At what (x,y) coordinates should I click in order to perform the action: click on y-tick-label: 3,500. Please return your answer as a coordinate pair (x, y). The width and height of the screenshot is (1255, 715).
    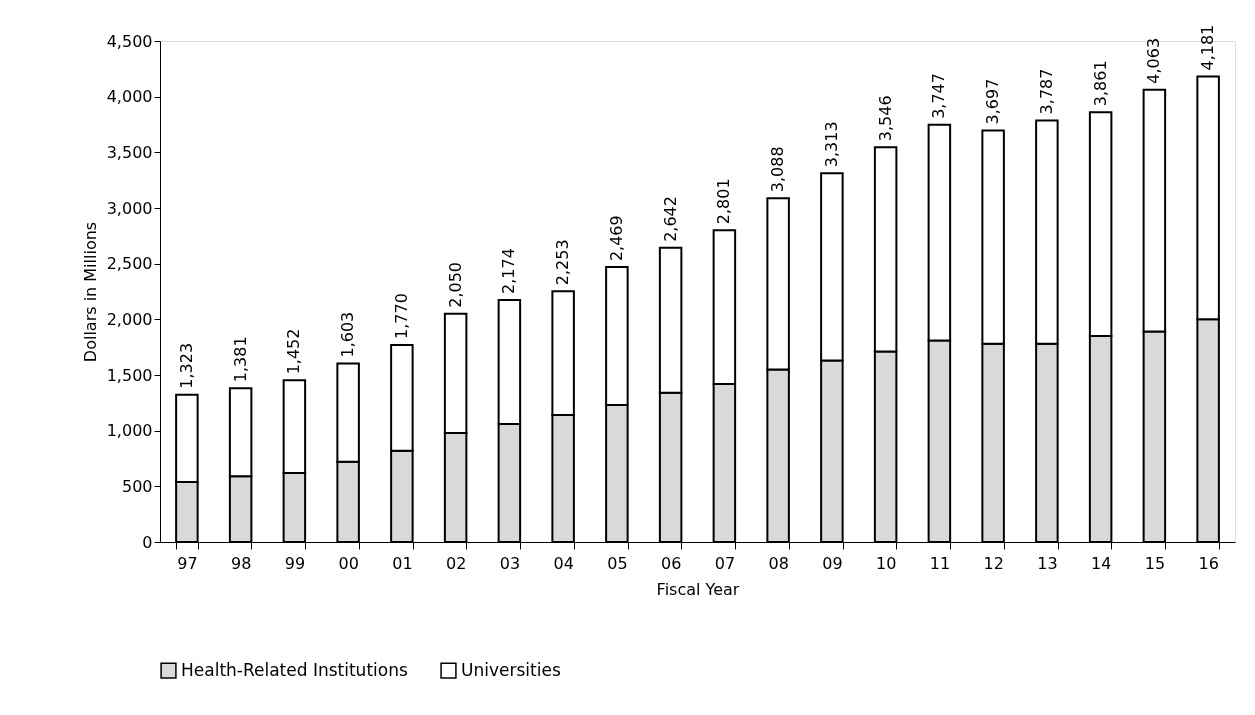
    Looking at the image, I should click on (129, 152).